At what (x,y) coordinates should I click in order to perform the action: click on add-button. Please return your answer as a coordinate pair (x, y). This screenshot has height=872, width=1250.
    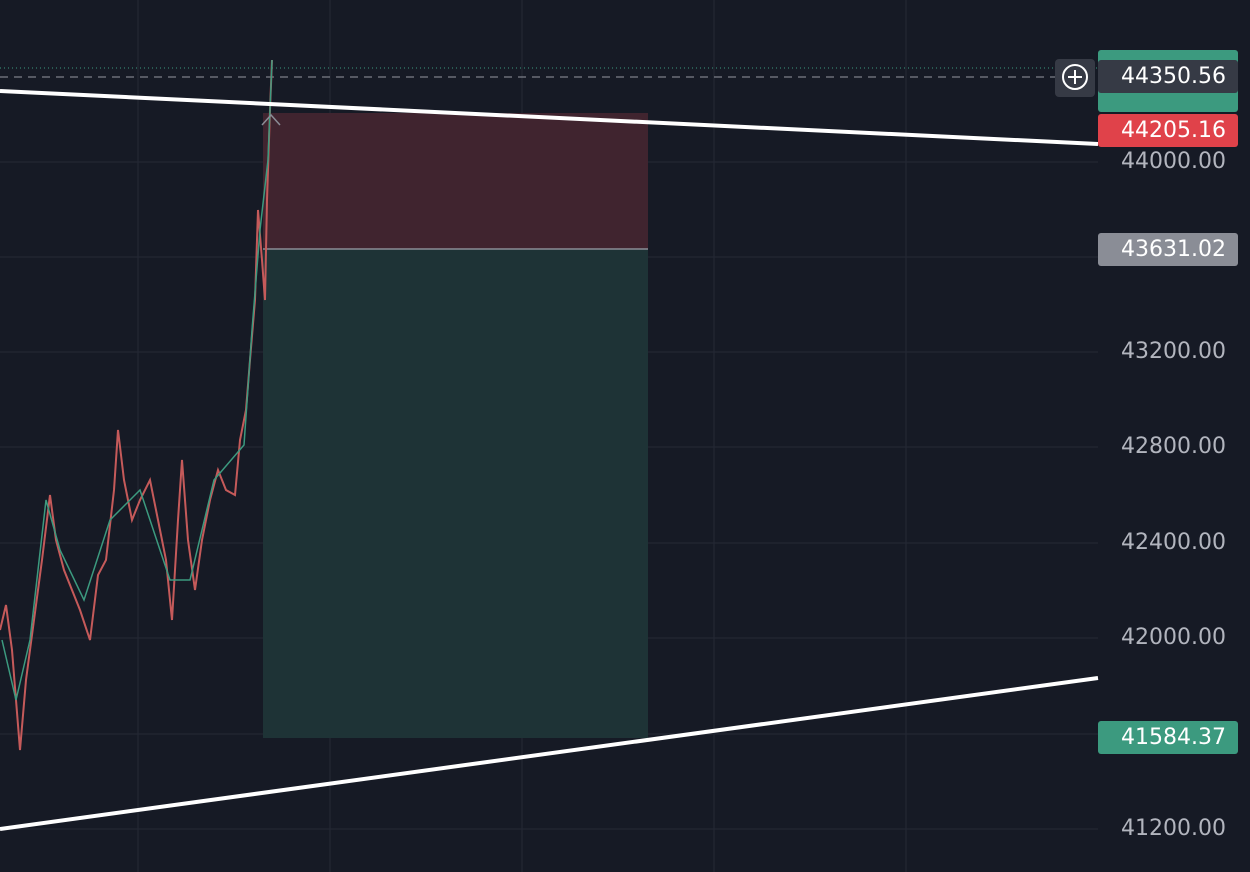
    Looking at the image, I should click on (1075, 77).